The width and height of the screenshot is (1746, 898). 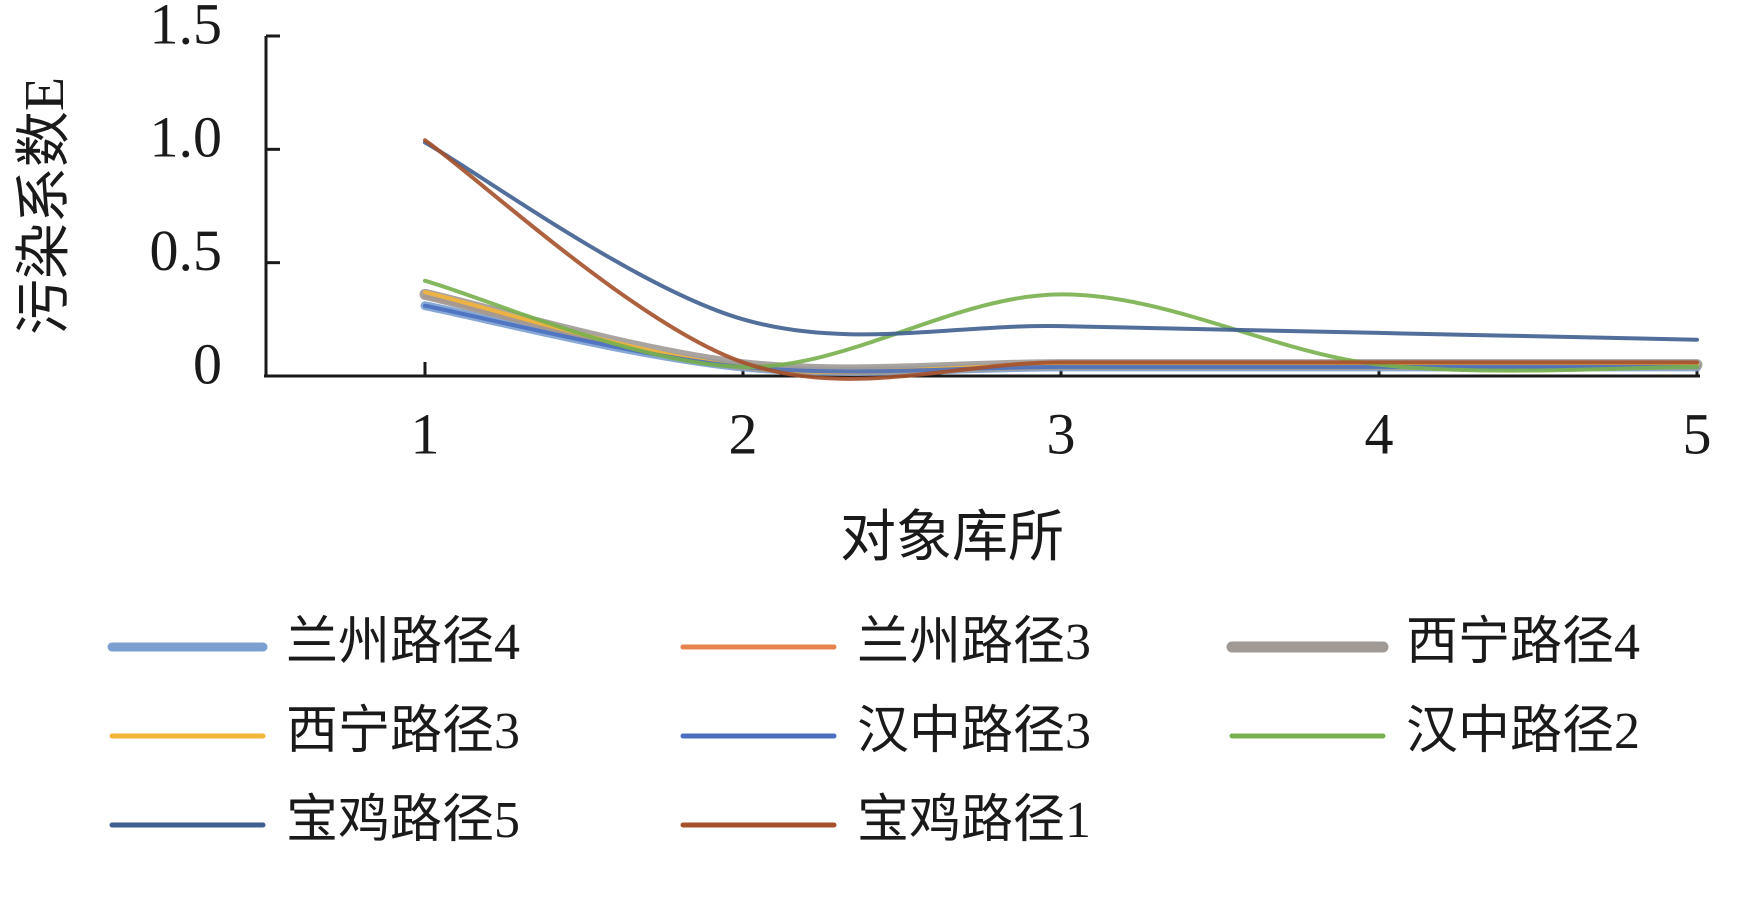 I want to click on y-tick-label: 0.5, so click(x=186, y=250).